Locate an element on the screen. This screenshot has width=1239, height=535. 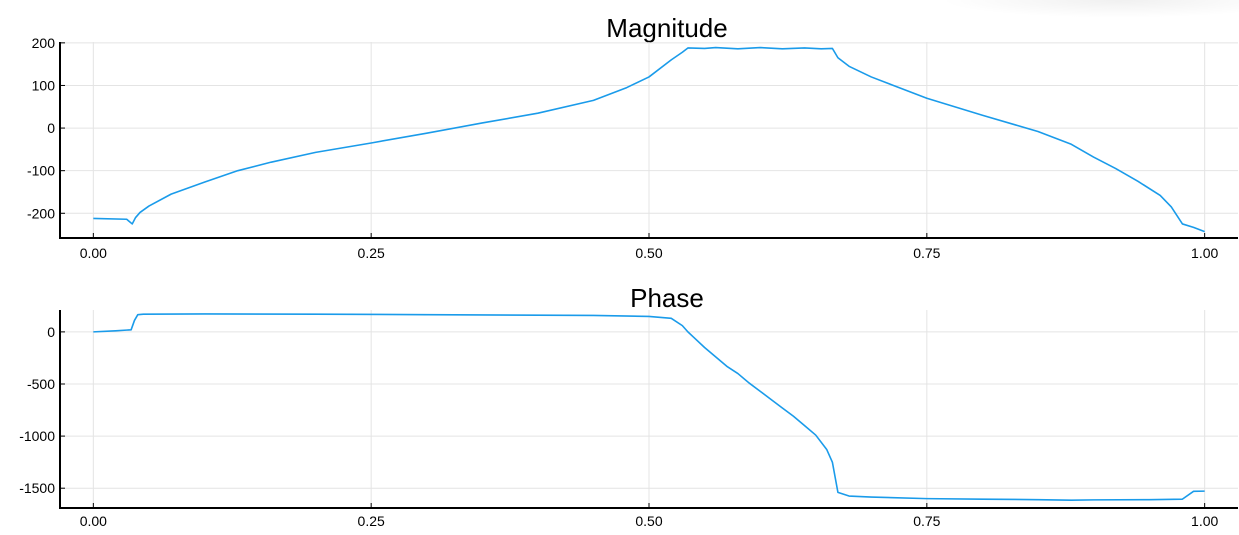
phase-x-tick-label: 0.75 is located at coordinates (926, 521).